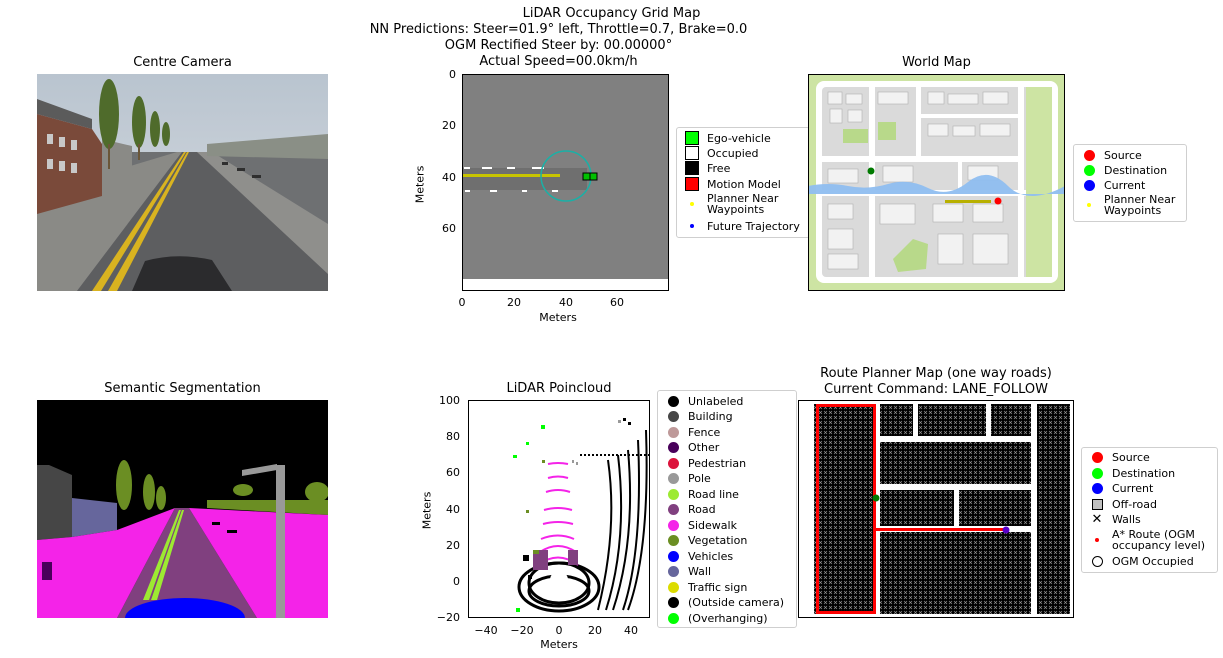  Describe the element at coordinates (448, 617) in the screenshot. I see `lidar-ytick: −20` at that location.